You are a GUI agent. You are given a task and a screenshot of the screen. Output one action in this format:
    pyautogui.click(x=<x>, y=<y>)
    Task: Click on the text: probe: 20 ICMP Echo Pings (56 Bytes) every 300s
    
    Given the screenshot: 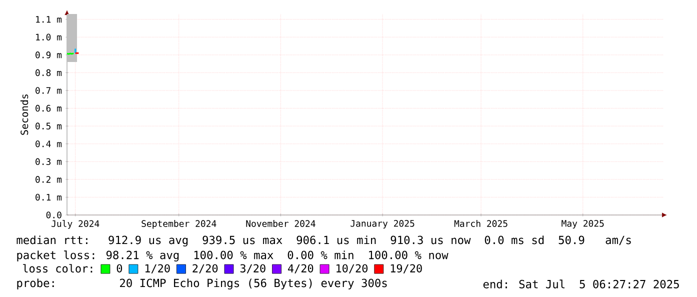 What is the action you would take?
    pyautogui.click(x=202, y=284)
    